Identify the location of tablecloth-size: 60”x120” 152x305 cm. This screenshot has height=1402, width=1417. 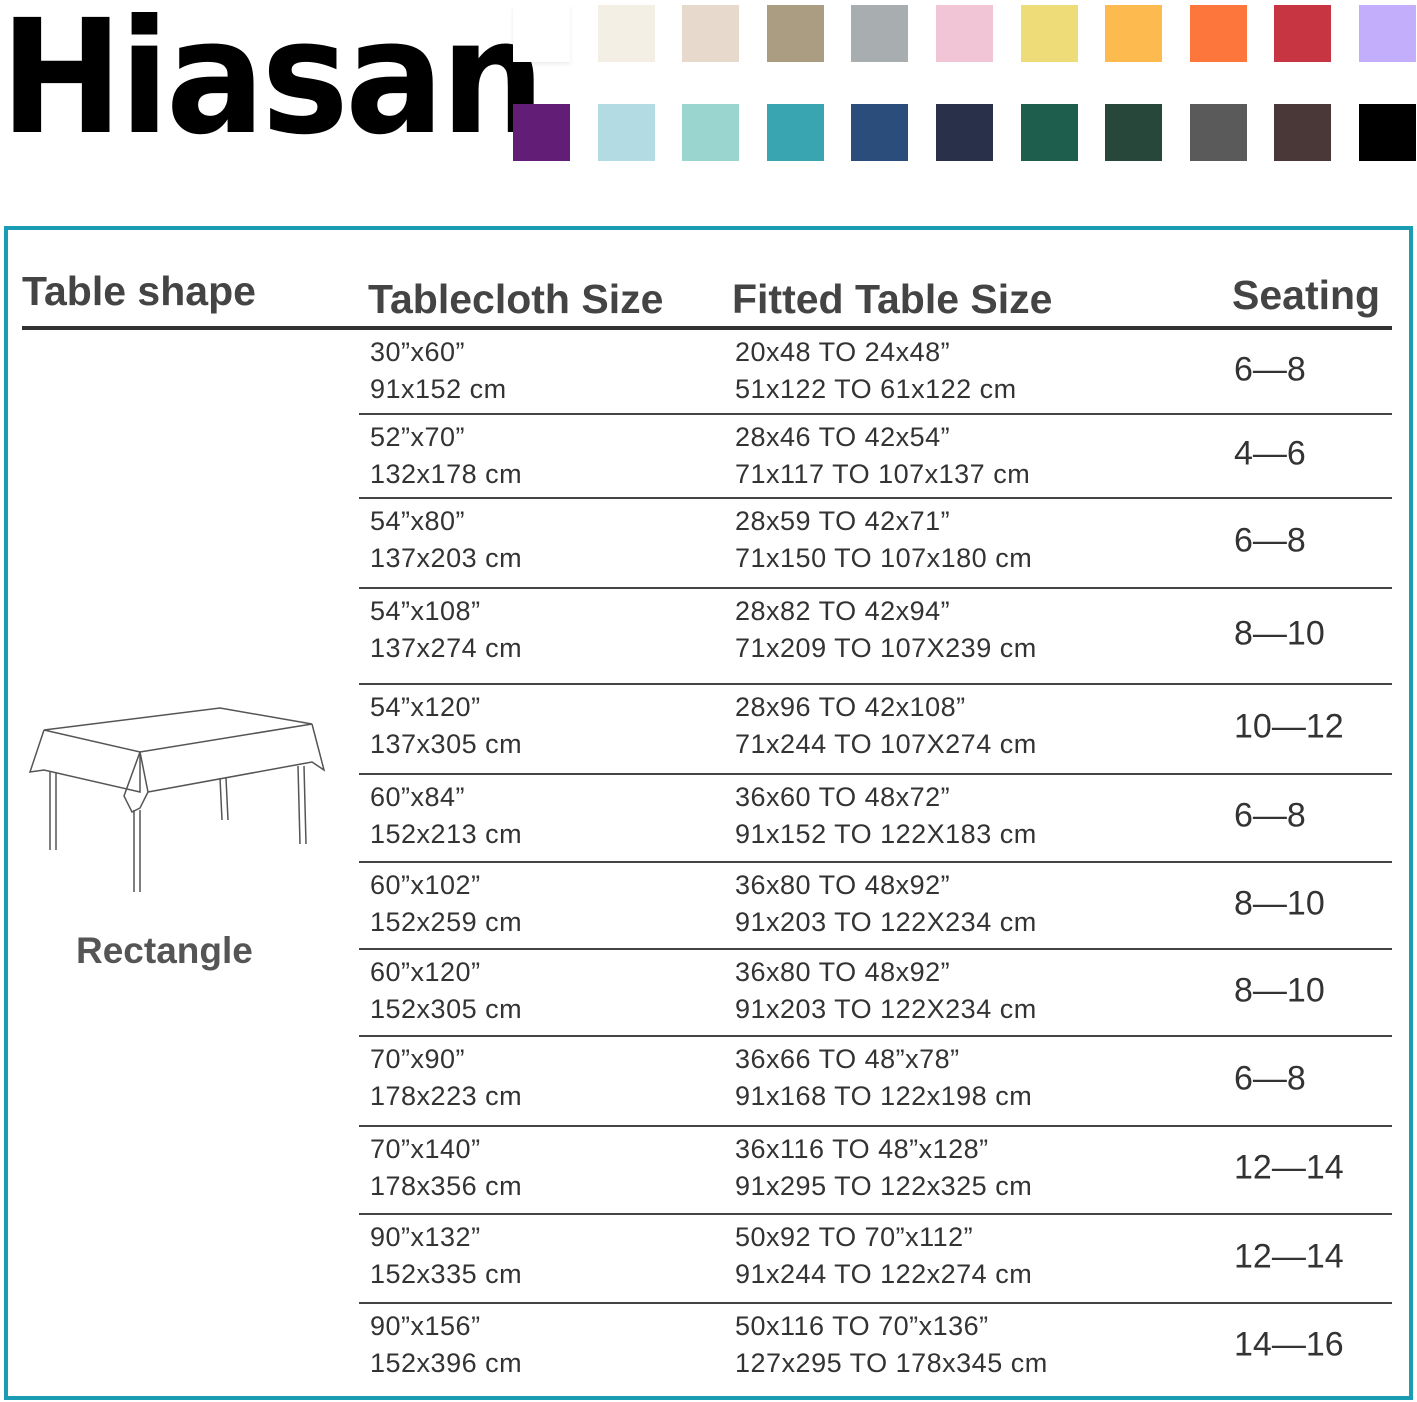
(446, 991).